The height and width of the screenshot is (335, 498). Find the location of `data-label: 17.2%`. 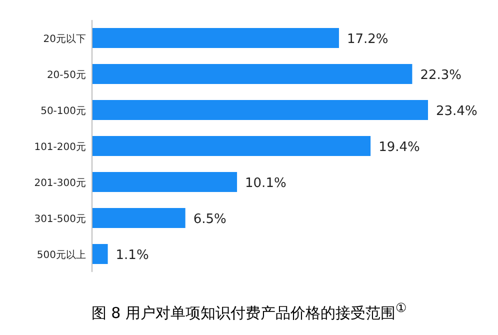

data-label: 17.2% is located at coordinates (367, 39).